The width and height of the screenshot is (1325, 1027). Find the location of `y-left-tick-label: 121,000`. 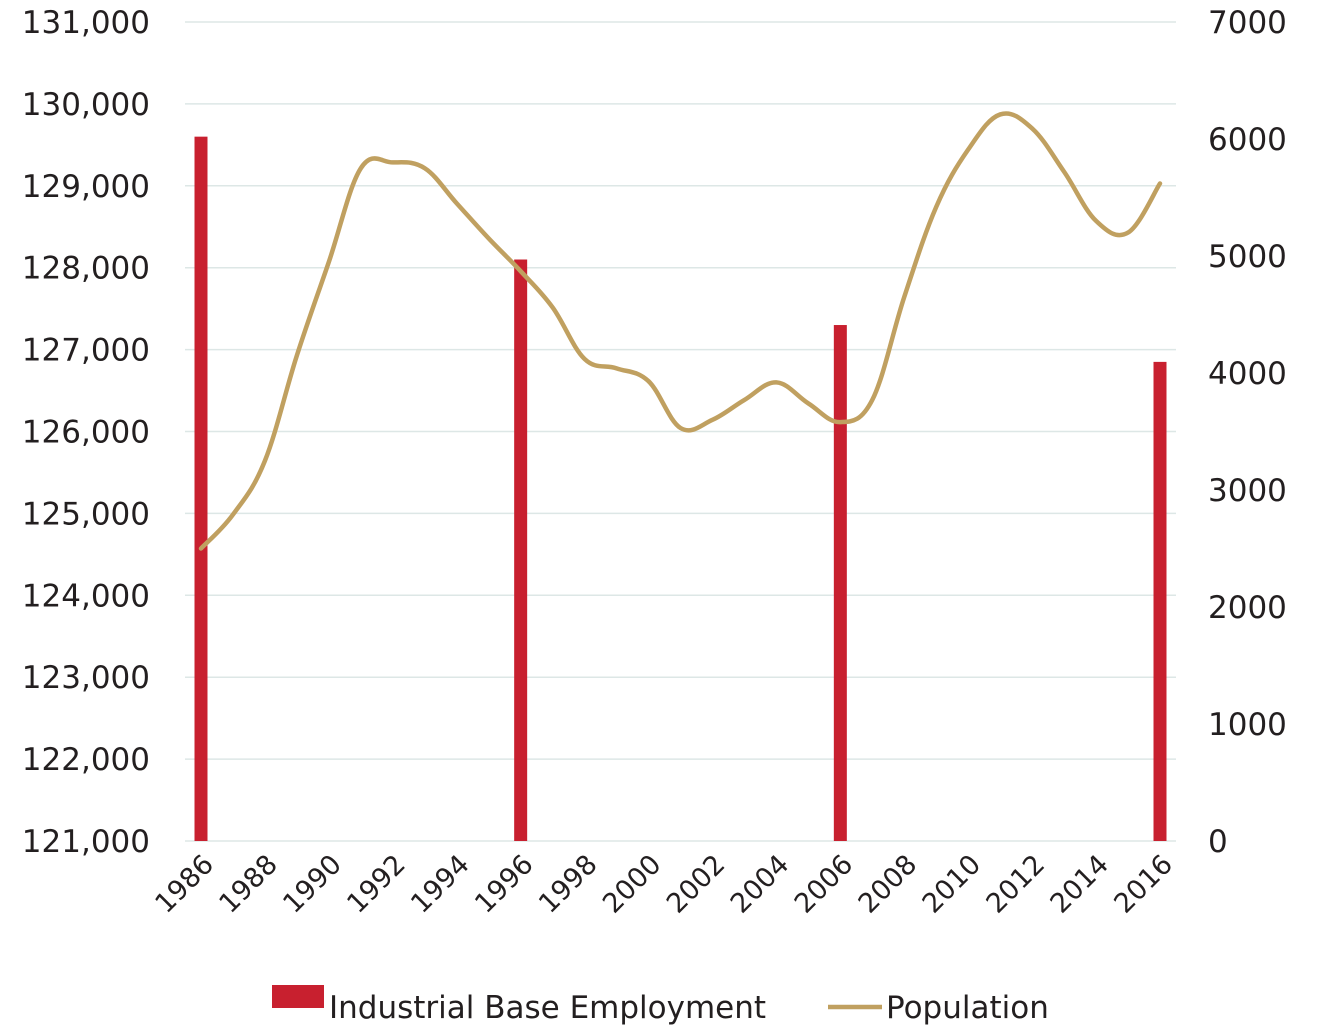

y-left-tick-label: 121,000 is located at coordinates (86, 842).